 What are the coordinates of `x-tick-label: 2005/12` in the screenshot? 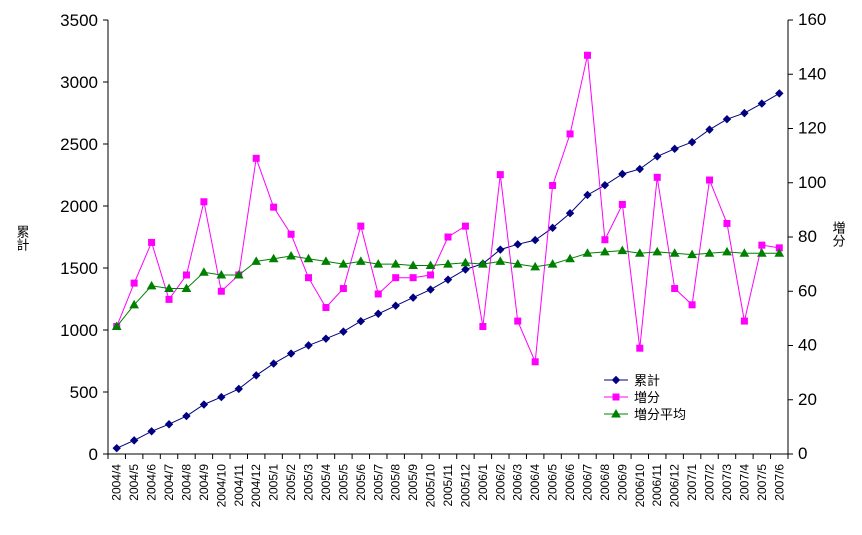 It's located at (465, 486).